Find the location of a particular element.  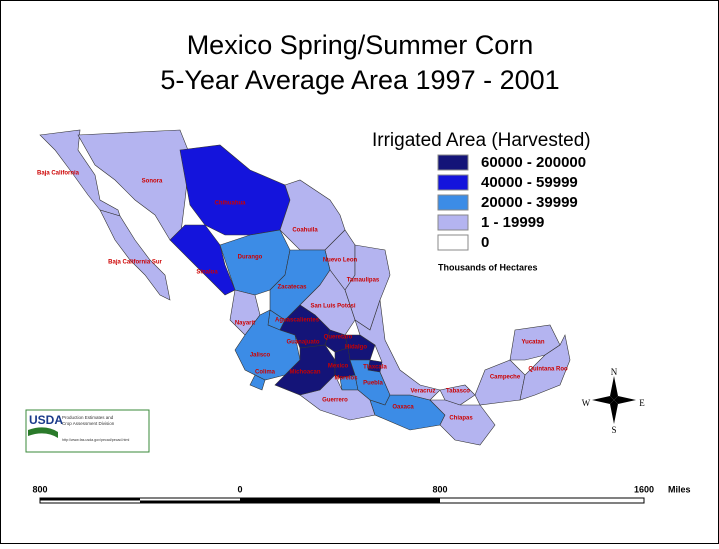

state-label: Zacatecas is located at coordinates (292, 288).